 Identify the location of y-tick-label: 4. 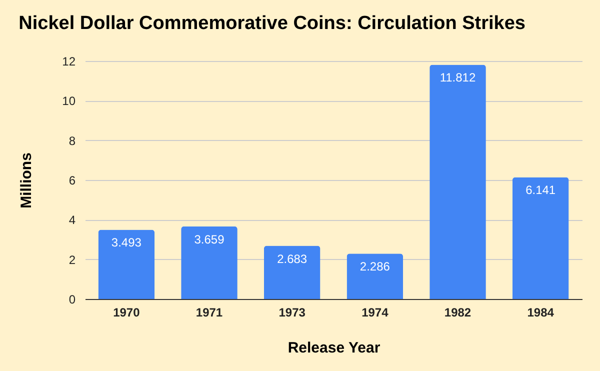
(72, 220).